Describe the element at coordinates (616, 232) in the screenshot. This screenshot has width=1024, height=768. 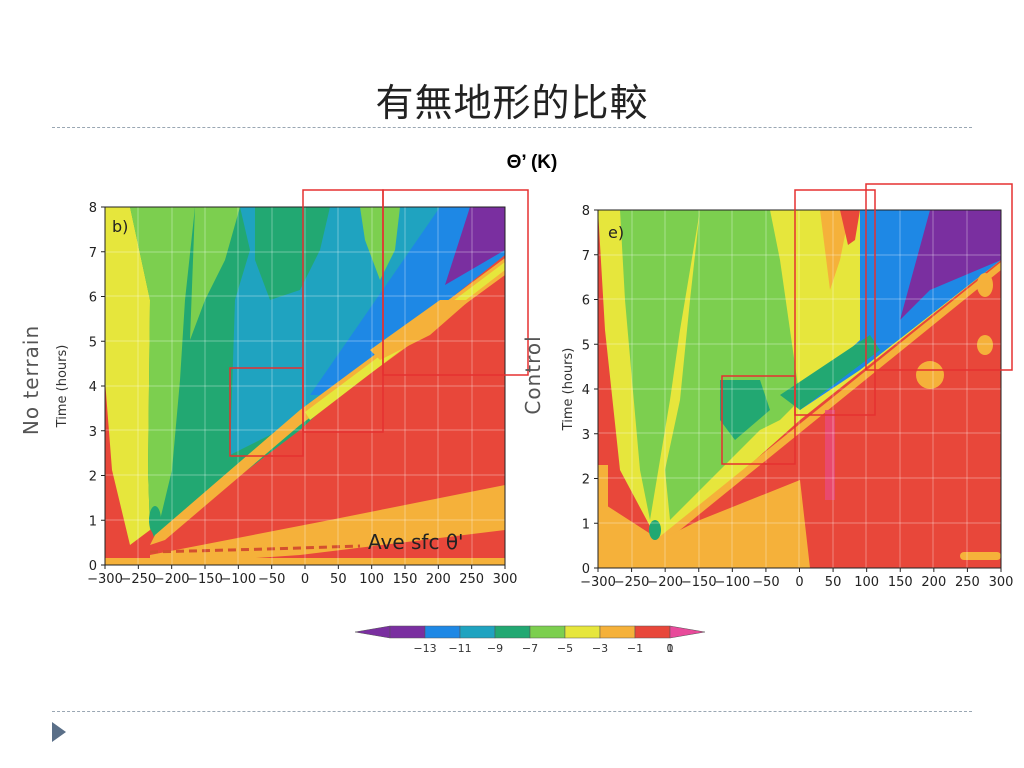
I see `panel-label-e: e)` at that location.